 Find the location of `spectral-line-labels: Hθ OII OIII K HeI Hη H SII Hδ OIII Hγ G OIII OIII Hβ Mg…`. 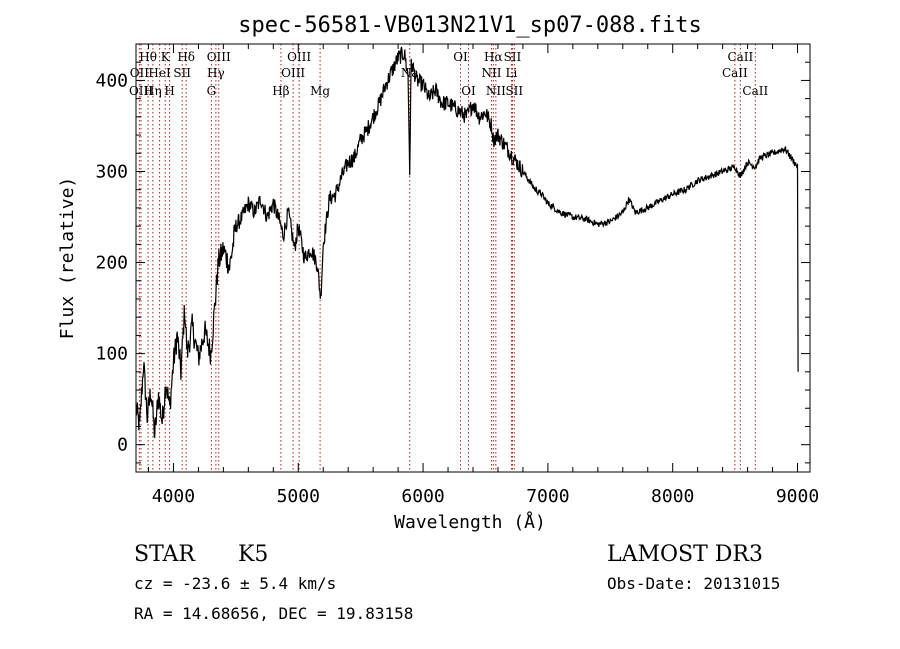

spectral-line-labels: Hθ OII OIII K HeI Hη H SII Hδ OIII Hγ G OIII OIII Hβ Mg… is located at coordinates (449, 74).